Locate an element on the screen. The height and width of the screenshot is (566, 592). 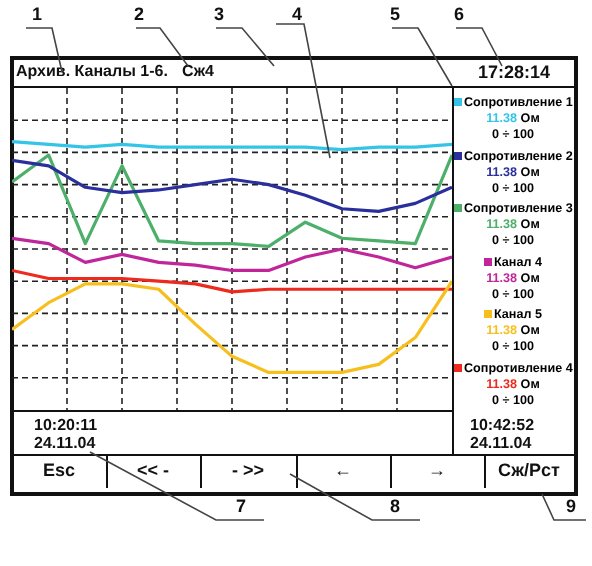
text: 5 is located at coordinates (395, 14).